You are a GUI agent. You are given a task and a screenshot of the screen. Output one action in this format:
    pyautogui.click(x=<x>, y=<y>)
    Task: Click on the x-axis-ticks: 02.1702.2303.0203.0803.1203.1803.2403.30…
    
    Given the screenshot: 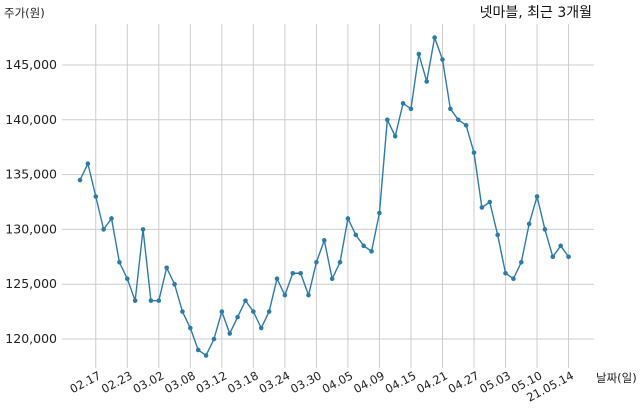 What is the action you would take?
    pyautogui.click(x=322, y=386)
    